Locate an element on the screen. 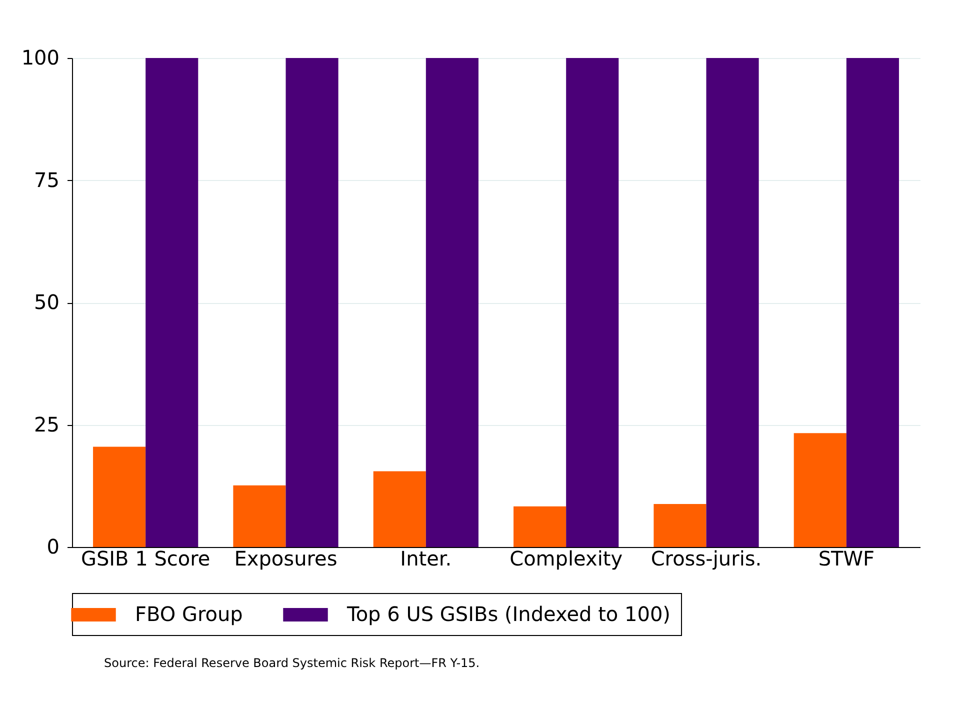 This screenshot has width=971, height=707. y-tick-label: 100 is located at coordinates (40, 58).